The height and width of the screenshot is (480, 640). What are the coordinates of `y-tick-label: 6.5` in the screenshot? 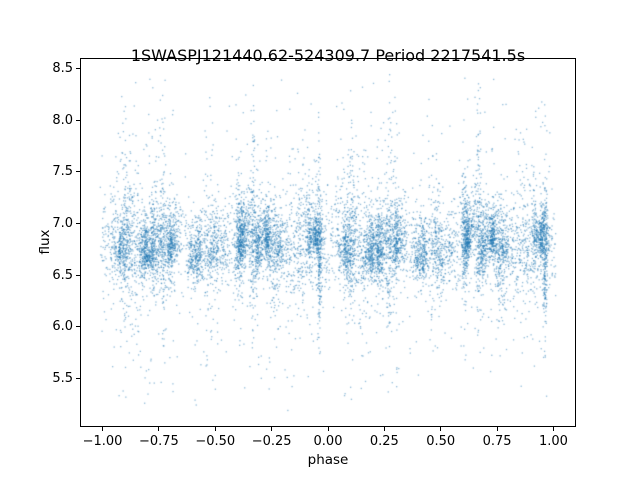 It's located at (62, 275).